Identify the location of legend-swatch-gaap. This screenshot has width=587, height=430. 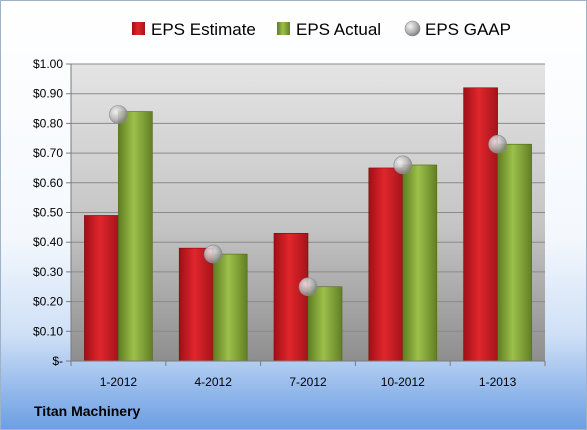
(412, 28).